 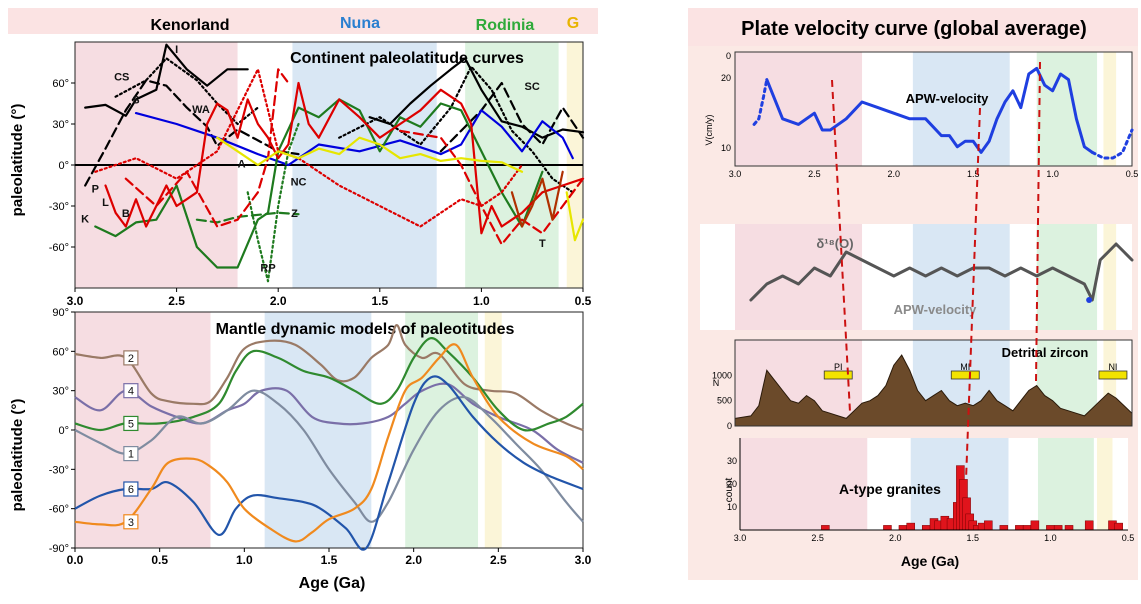 What do you see at coordinates (105, 203) in the screenshot?
I see `curve-label-l: L` at bounding box center [105, 203].